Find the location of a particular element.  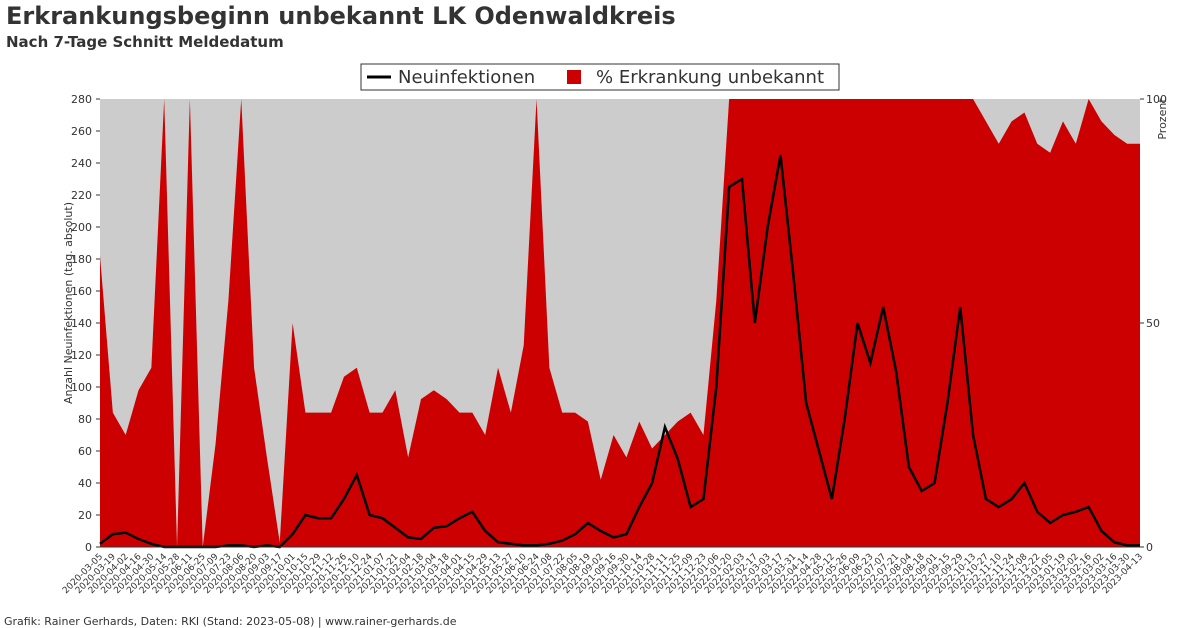

y2-tick-label: 0 is located at coordinates (1149, 547).